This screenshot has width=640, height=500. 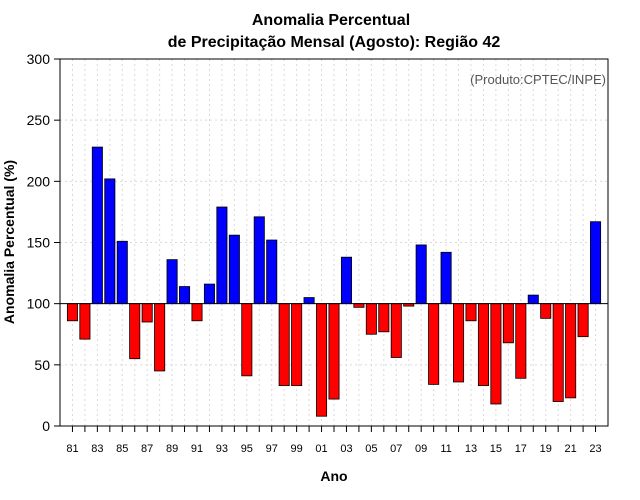 What do you see at coordinates (595, 449) in the screenshot?
I see `x-tick-label: 23` at bounding box center [595, 449].